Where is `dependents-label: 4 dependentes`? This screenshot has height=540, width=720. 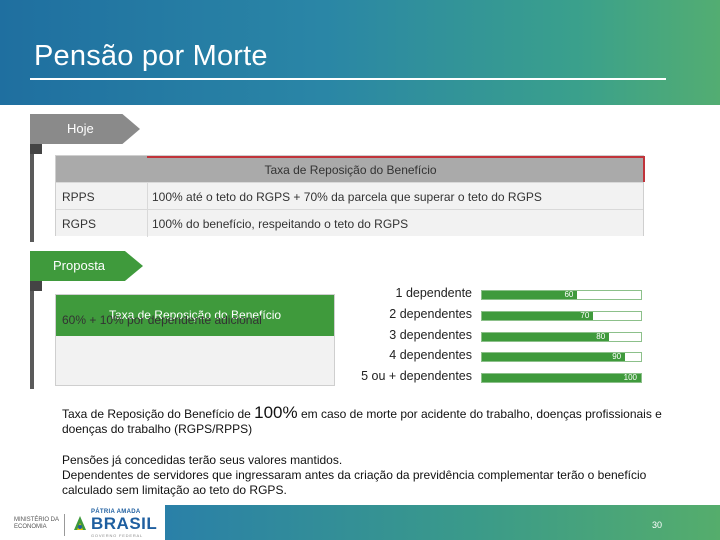 dependents-label: 4 dependentes is located at coordinates (430, 355).